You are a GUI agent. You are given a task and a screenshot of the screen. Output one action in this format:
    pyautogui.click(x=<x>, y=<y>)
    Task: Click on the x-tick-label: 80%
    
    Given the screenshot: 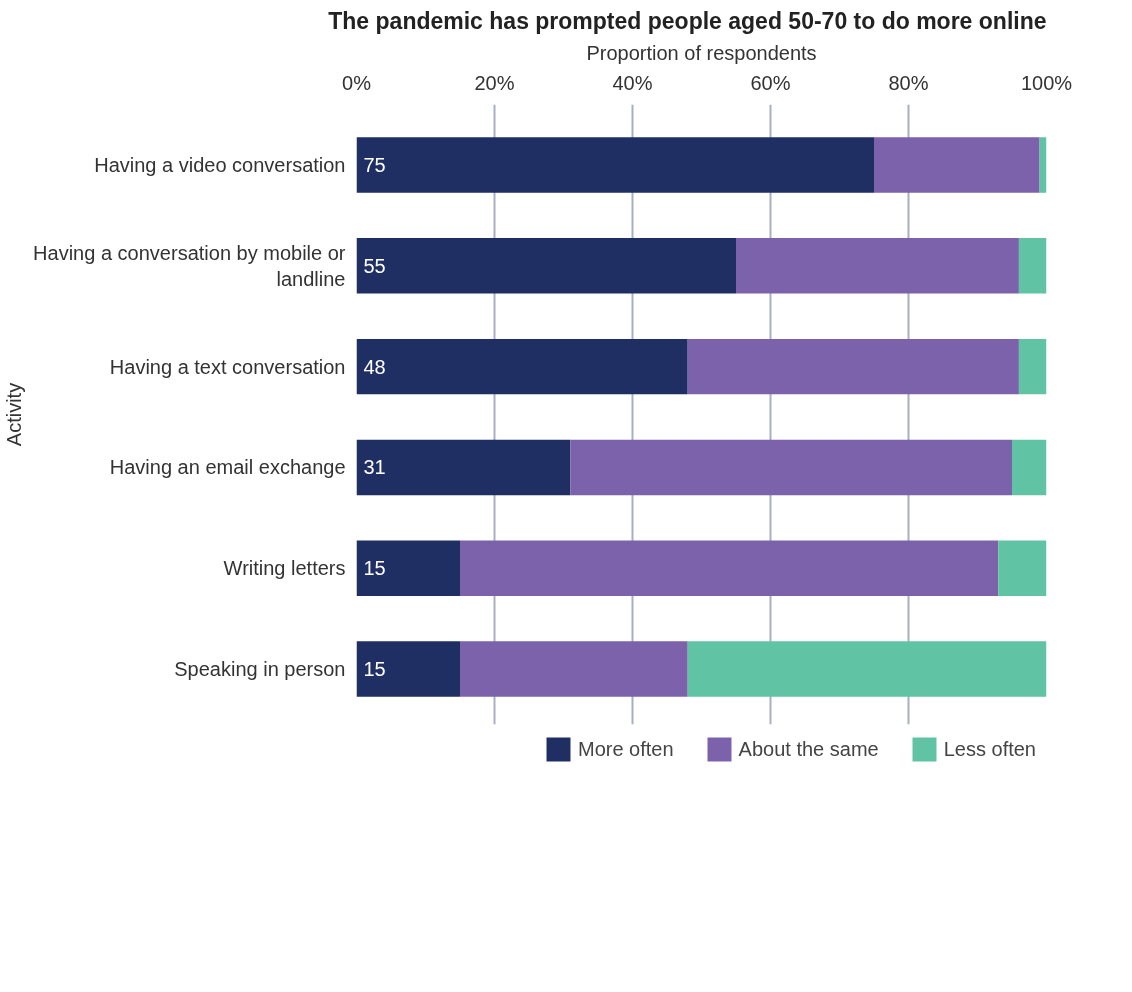 What is the action you would take?
    pyautogui.click(x=908, y=82)
    